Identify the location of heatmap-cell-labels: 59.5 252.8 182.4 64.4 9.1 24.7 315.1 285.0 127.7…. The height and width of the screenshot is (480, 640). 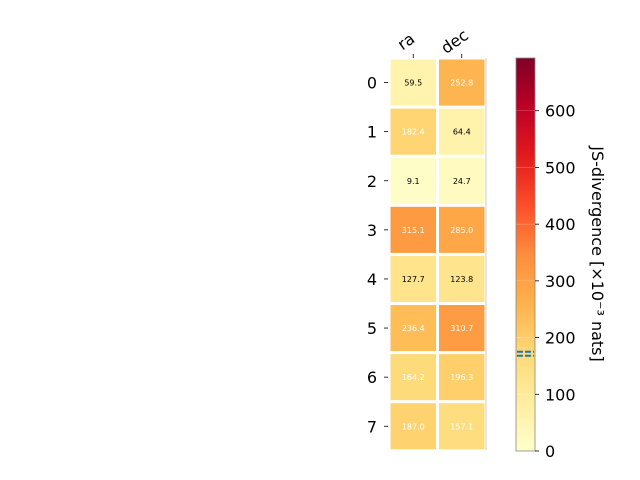
(437, 255).